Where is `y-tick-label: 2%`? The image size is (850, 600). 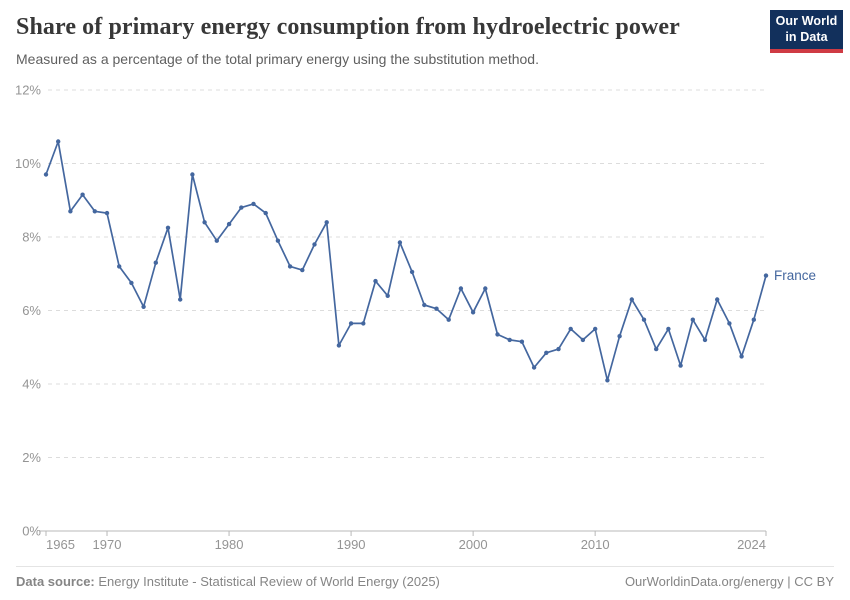 y-tick-label: 2% is located at coordinates (31, 457).